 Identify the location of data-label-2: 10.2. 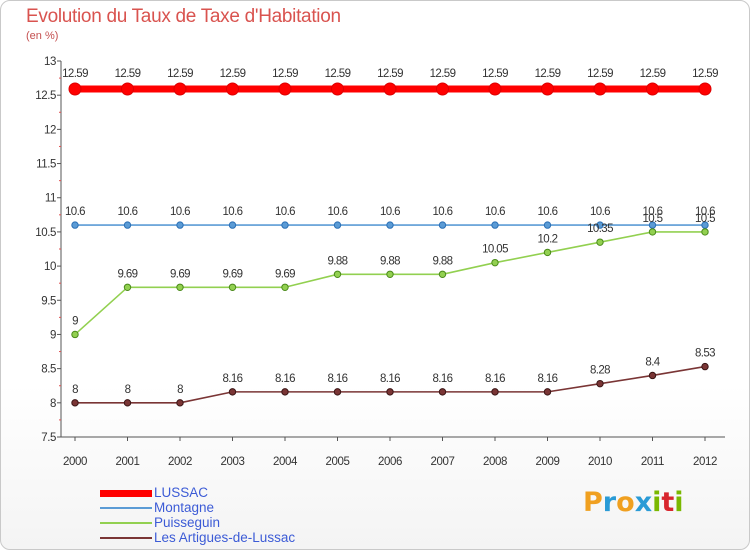
(548, 239).